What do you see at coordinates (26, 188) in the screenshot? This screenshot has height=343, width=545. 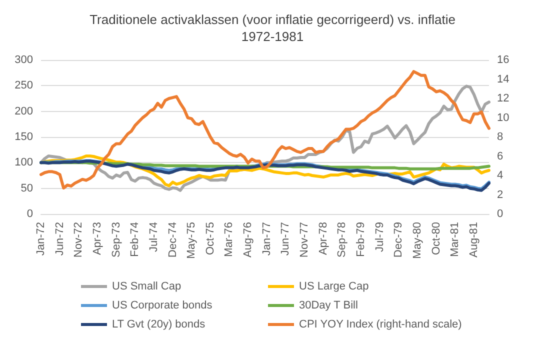 I see `y-tick-label: 50` at bounding box center [26, 188].